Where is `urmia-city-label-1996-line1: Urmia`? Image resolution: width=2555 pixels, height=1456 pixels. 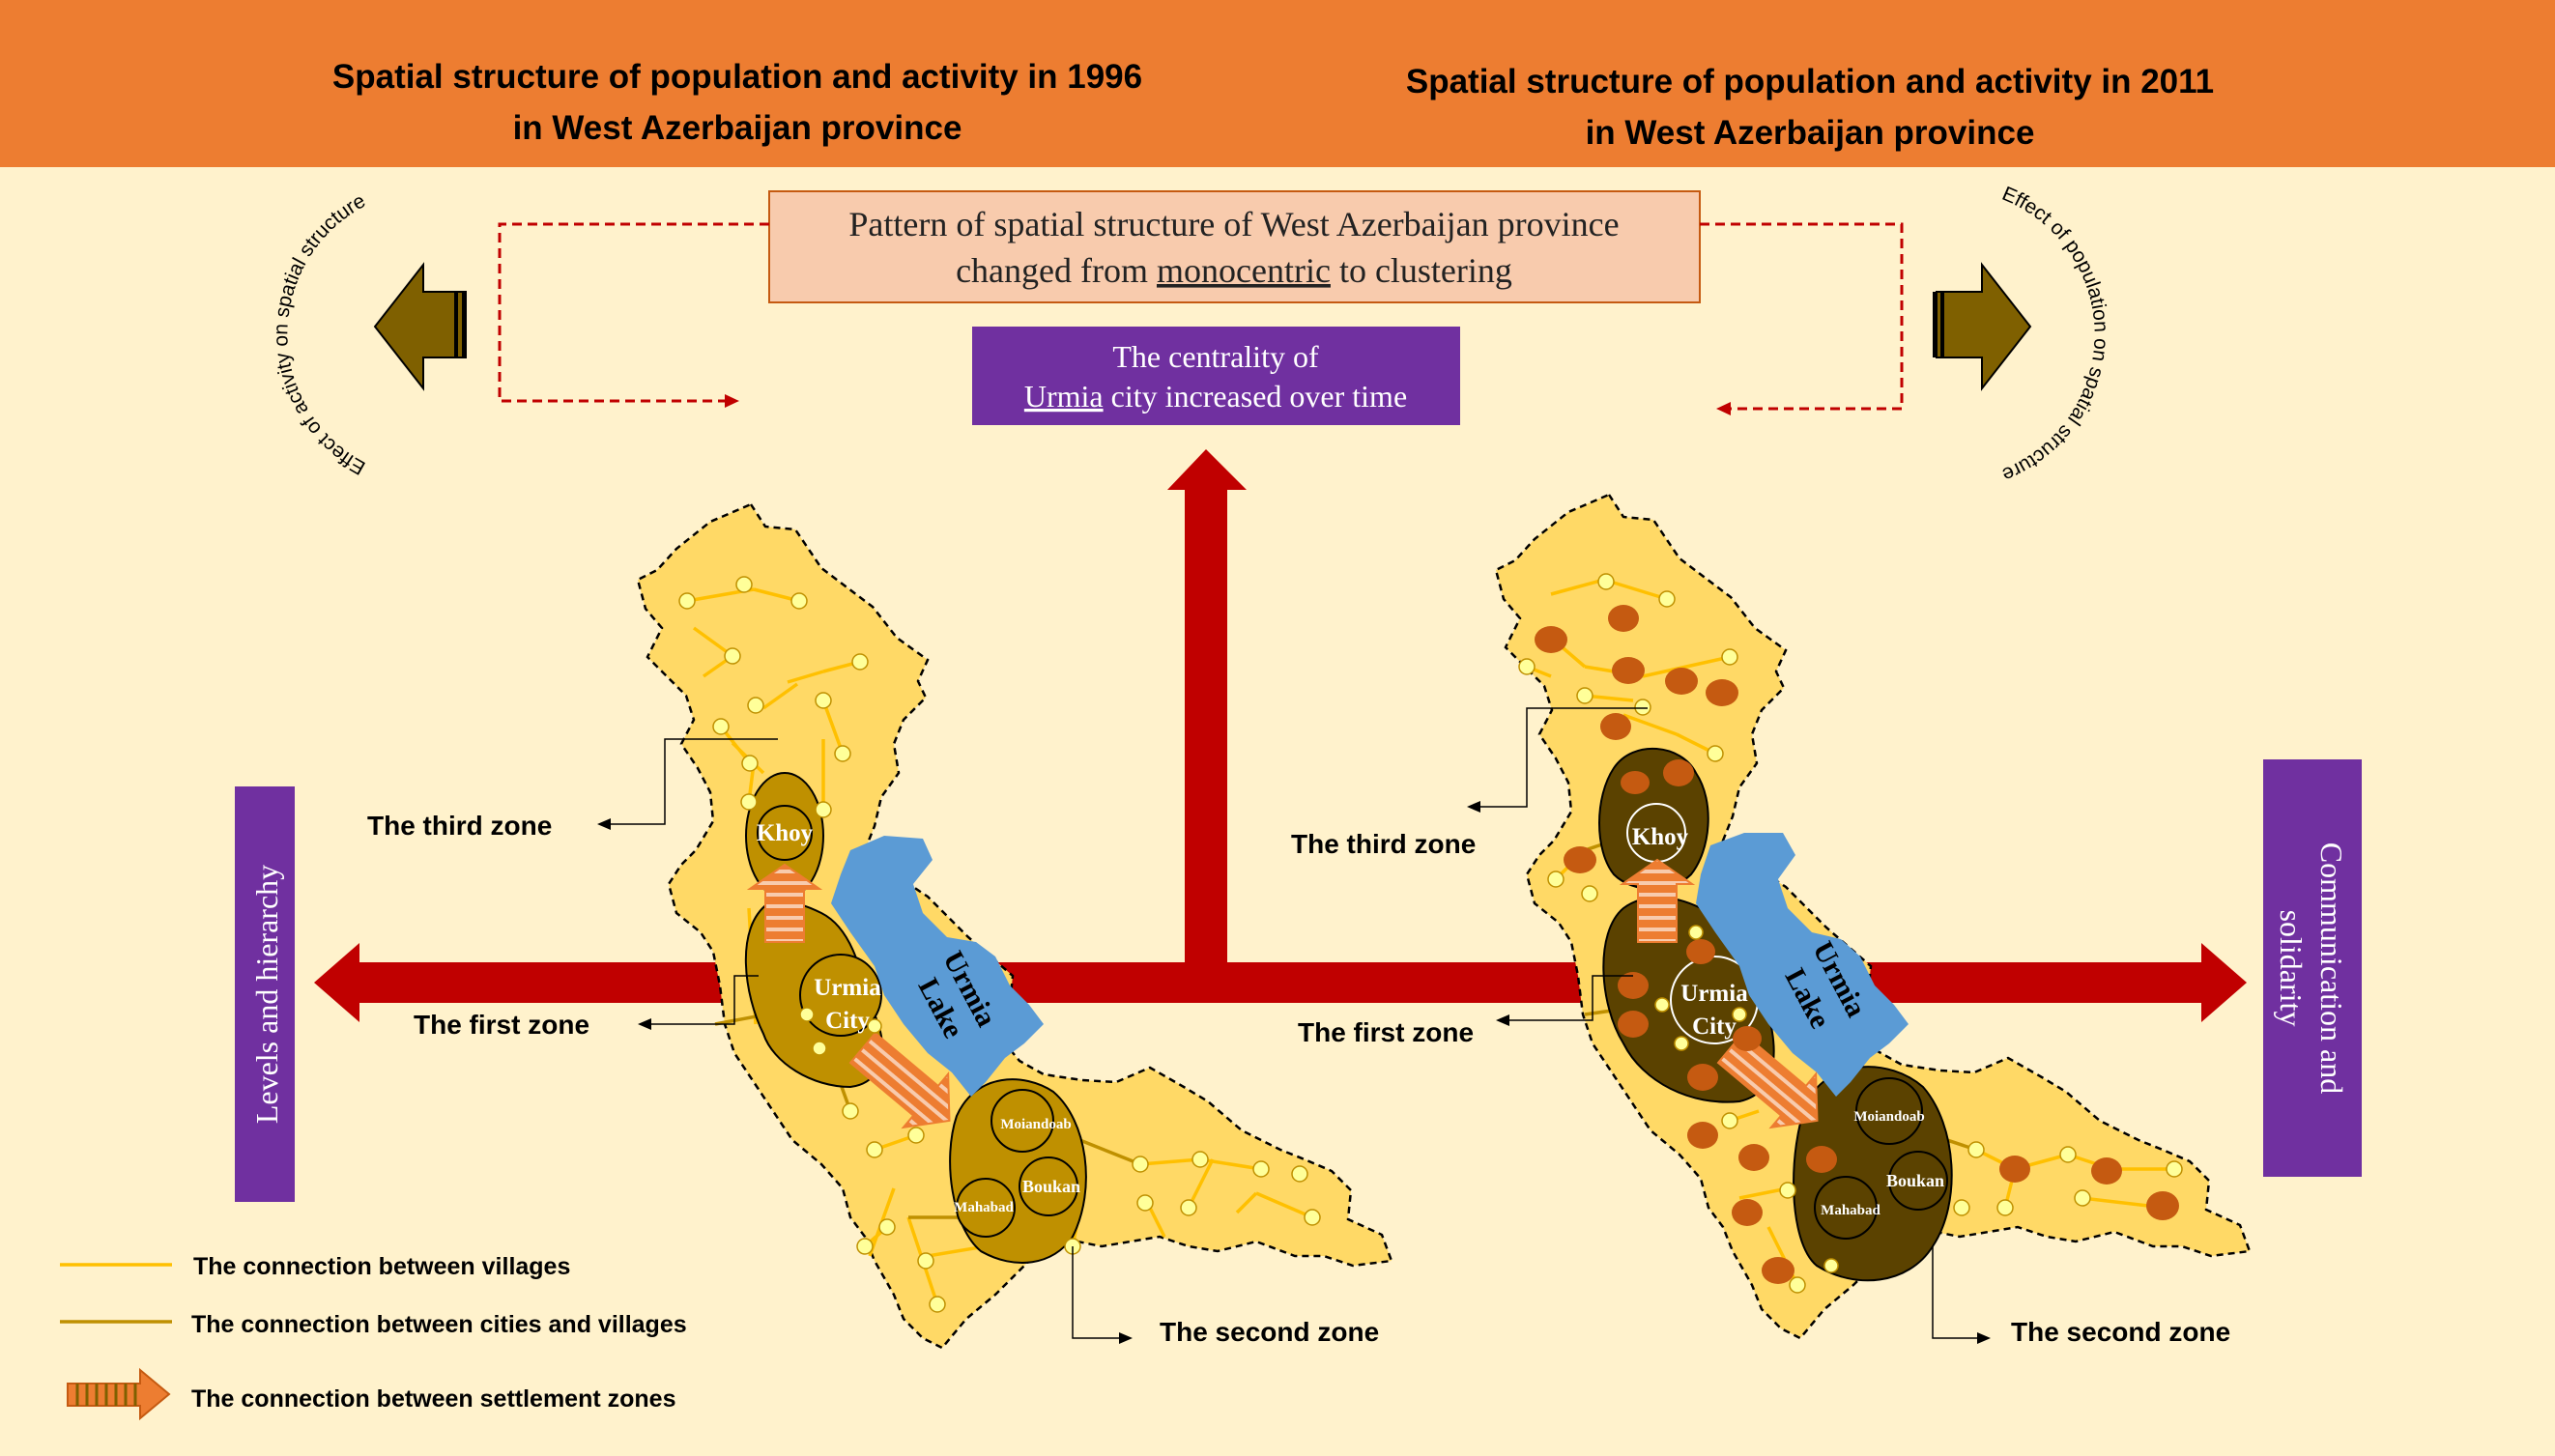 urmia-city-label-1996-line1: Urmia is located at coordinates (847, 988).